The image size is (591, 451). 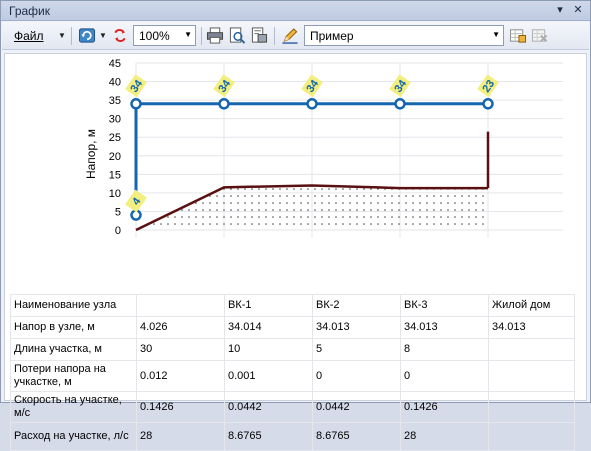 What do you see at coordinates (103, 35) in the screenshot?
I see `refresh-menu-arrow: ▼` at bounding box center [103, 35].